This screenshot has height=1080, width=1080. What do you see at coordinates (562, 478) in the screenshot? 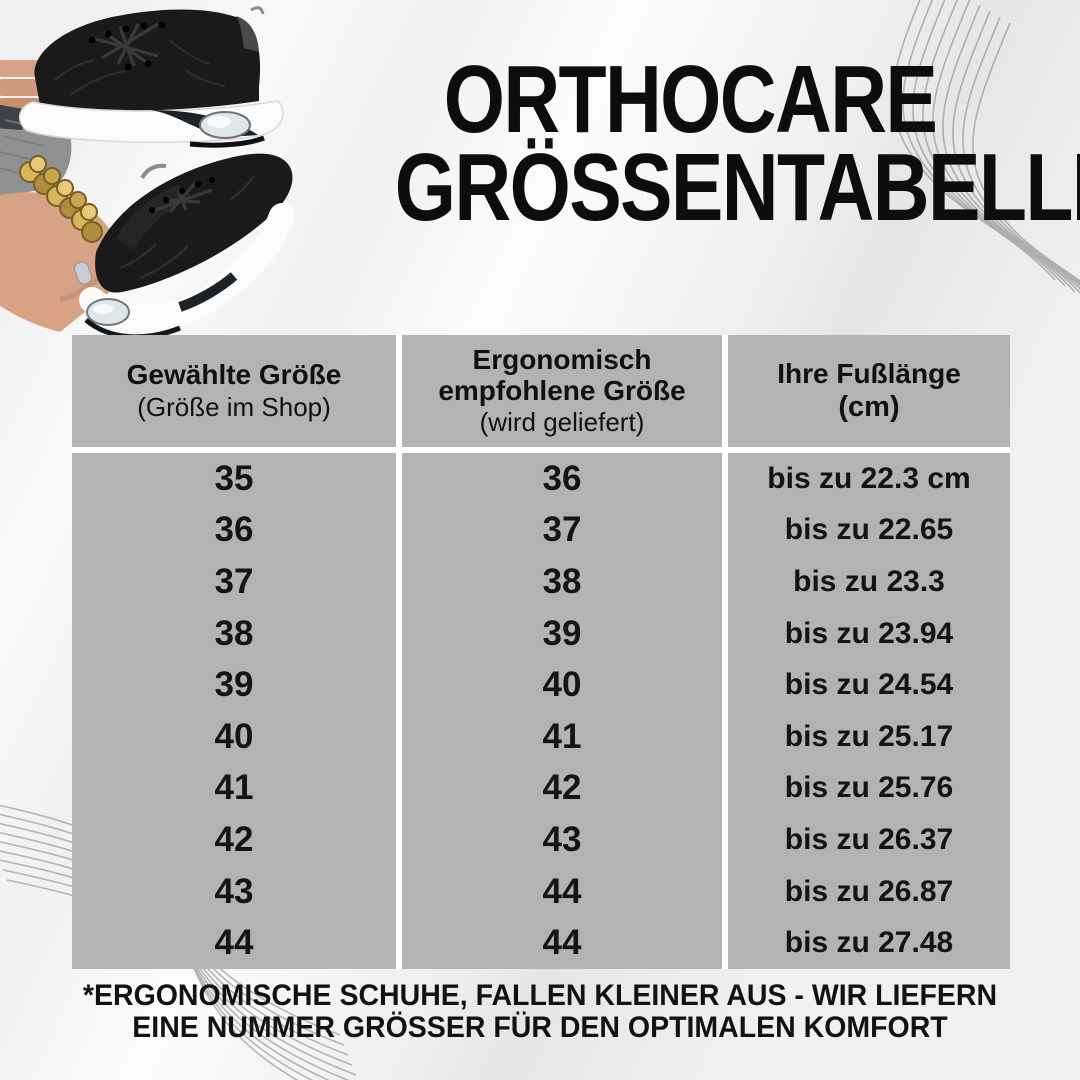
I see `cell-delivered-size: 36` at bounding box center [562, 478].